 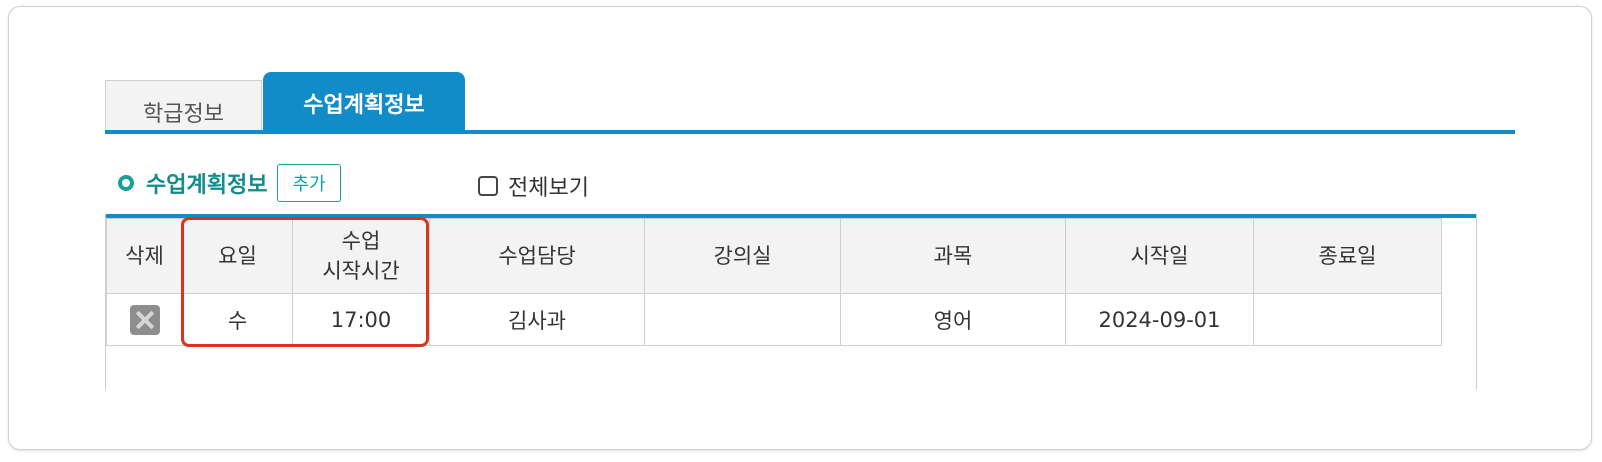 I want to click on cell-start-date: 2024-09-01, so click(x=1159, y=319).